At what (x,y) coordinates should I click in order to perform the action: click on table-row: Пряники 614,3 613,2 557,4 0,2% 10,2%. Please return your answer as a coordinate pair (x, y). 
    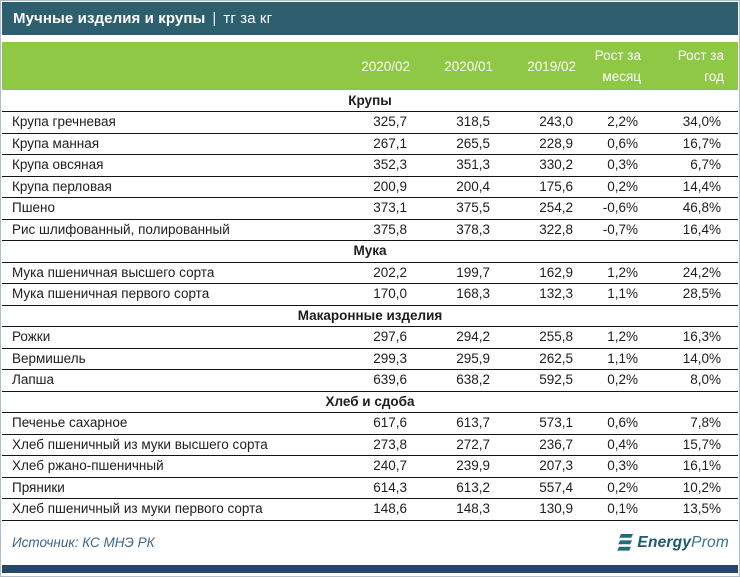
    Looking at the image, I should click on (370, 488).